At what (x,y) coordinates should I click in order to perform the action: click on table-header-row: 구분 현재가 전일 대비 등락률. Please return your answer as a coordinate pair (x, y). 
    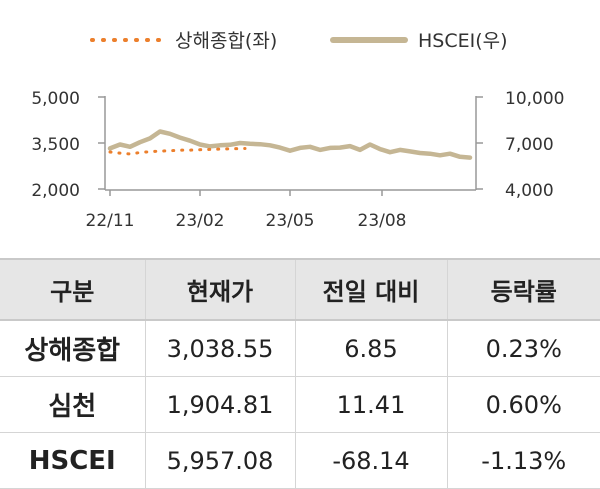
    Looking at the image, I should click on (300, 289).